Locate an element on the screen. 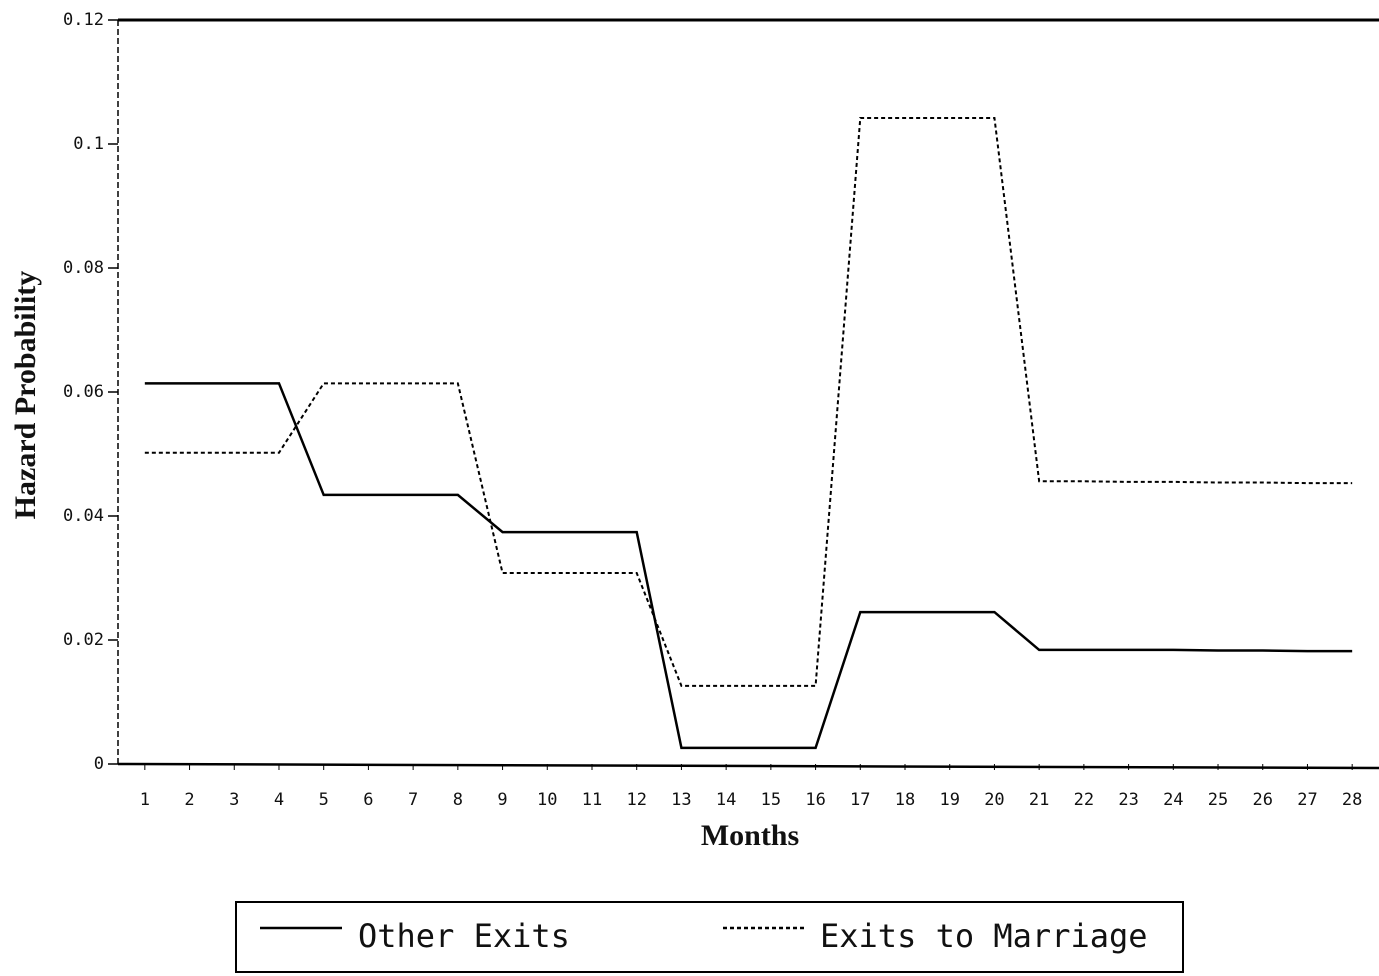  y-tick-label: 0.1 is located at coordinates (88, 144).